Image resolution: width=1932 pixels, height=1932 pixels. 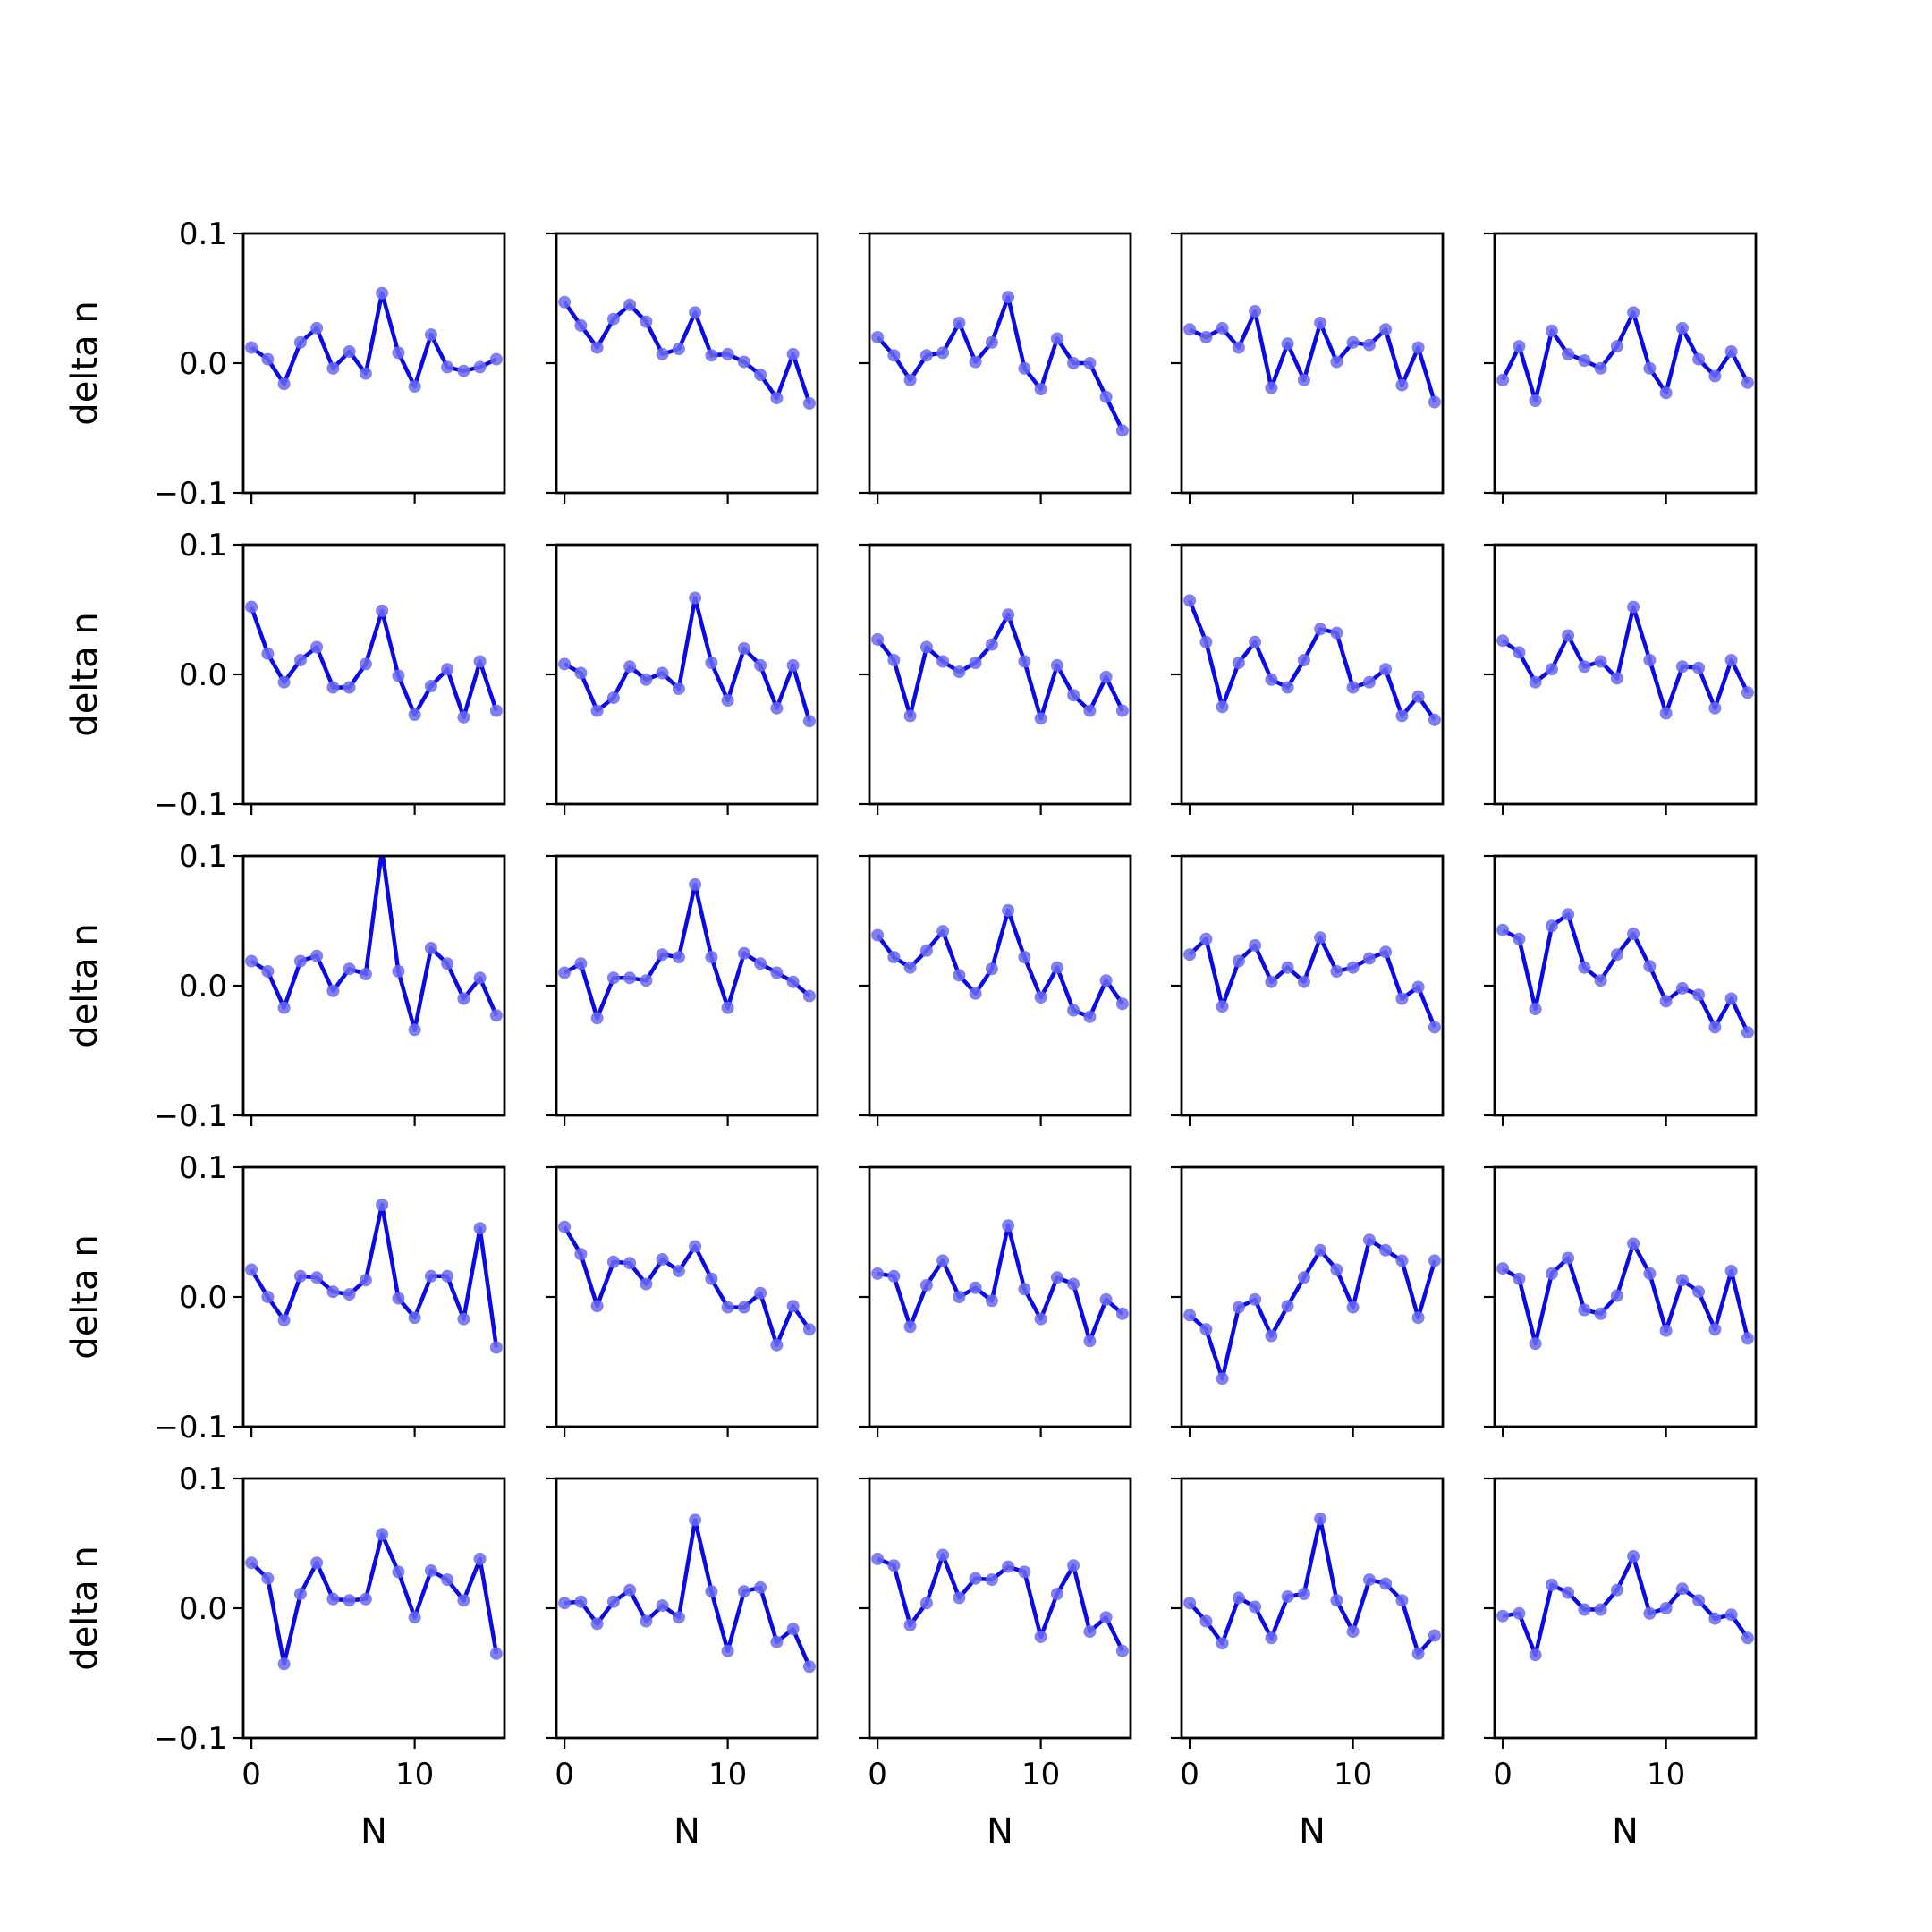 What do you see at coordinates (203, 675) in the screenshot?
I see `y-tick-label: 0.0` at bounding box center [203, 675].